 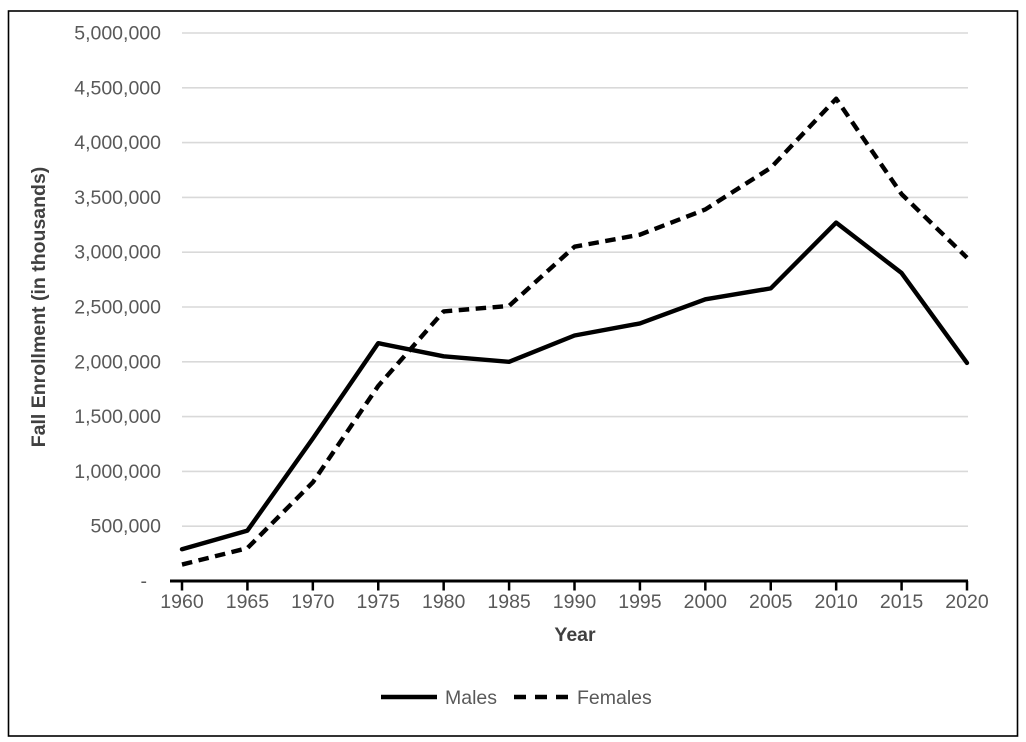 I want to click on y-tick-label: 1,500,000, so click(x=117, y=417).